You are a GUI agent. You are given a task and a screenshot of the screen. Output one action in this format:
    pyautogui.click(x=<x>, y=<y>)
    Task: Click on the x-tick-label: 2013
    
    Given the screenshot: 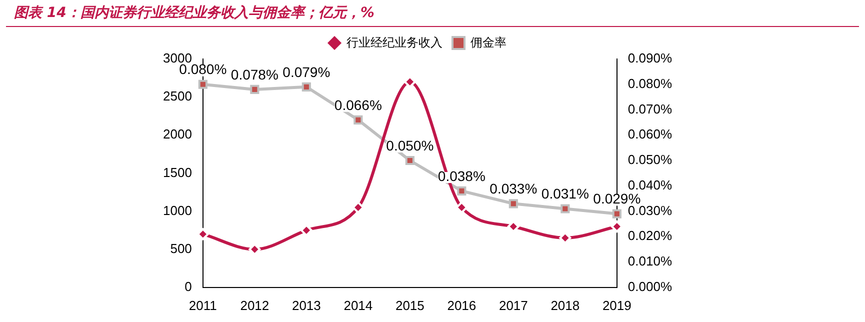 What is the action you would take?
    pyautogui.click(x=306, y=305)
    